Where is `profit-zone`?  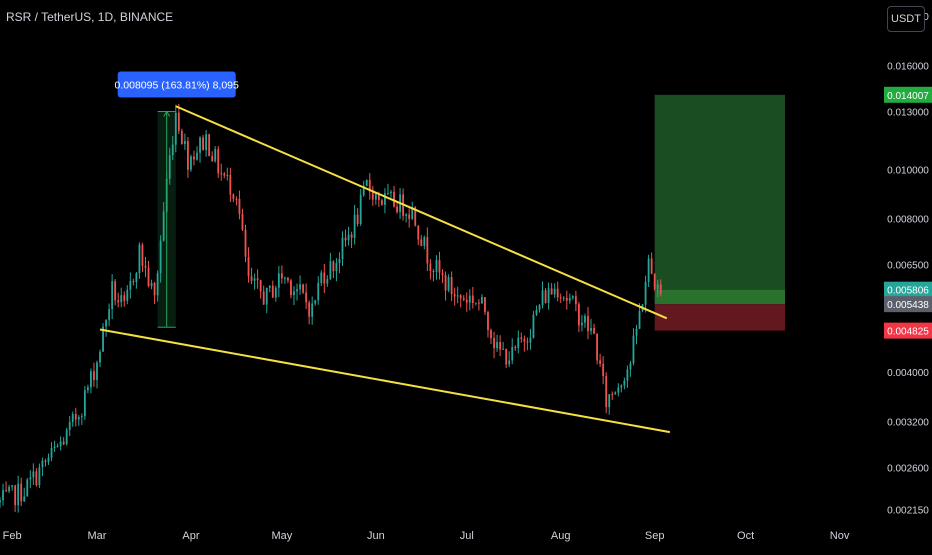 profit-zone is located at coordinates (720, 297).